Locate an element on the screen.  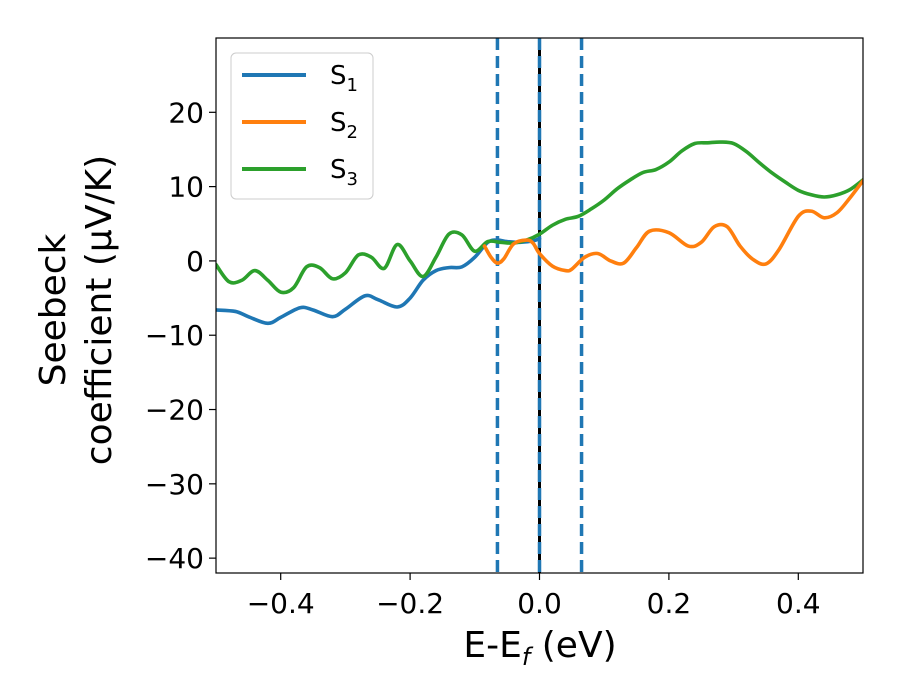
y-axis-label-line2: coefficient (μV/K) is located at coordinates (99, 310).